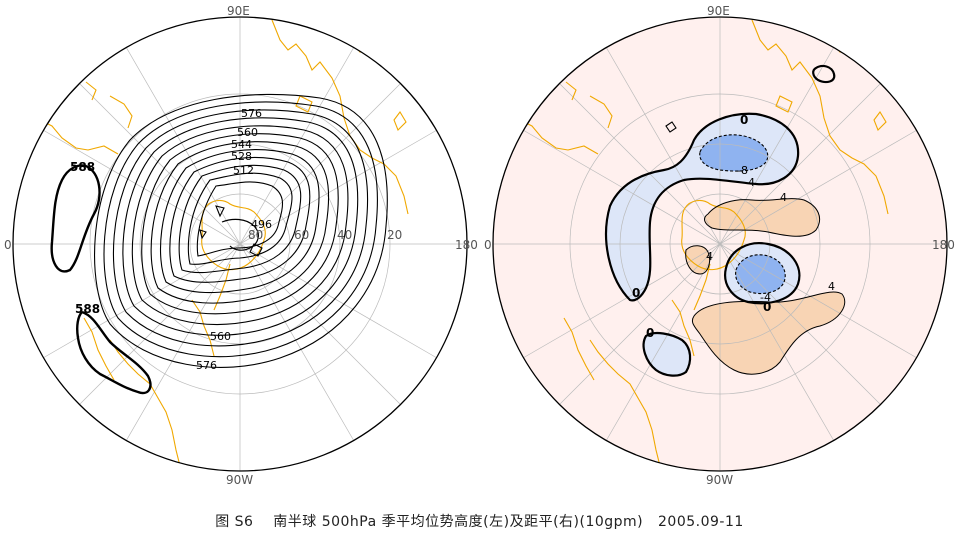 The width and height of the screenshot is (959, 534). What do you see at coordinates (719, 480) in the screenshot?
I see `lon-label-90w-right: 90W` at bounding box center [719, 480].